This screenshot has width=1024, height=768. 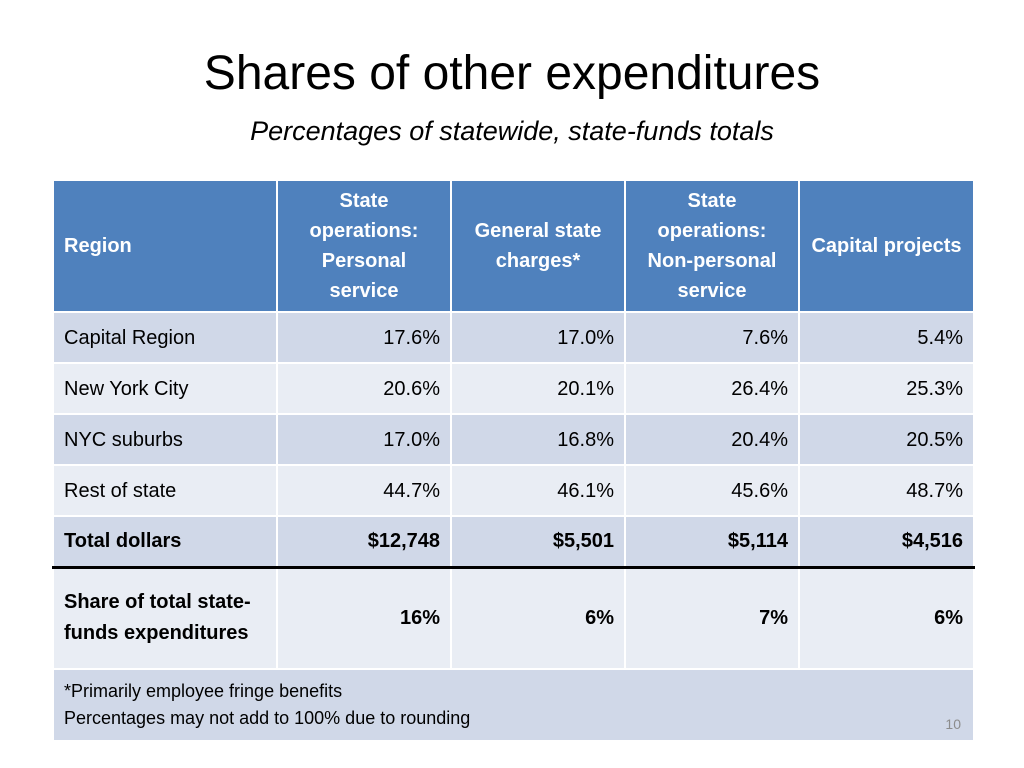 I want to click on footnote-fringe-benefits: *Primarily employee fringe benefits, so click(x=203, y=691).